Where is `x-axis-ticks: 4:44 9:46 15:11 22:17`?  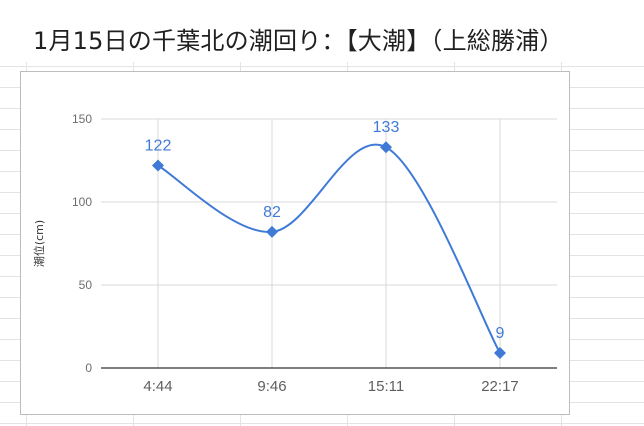 x-axis-ticks: 4:44 9:46 15:11 22:17 is located at coordinates (330, 386).